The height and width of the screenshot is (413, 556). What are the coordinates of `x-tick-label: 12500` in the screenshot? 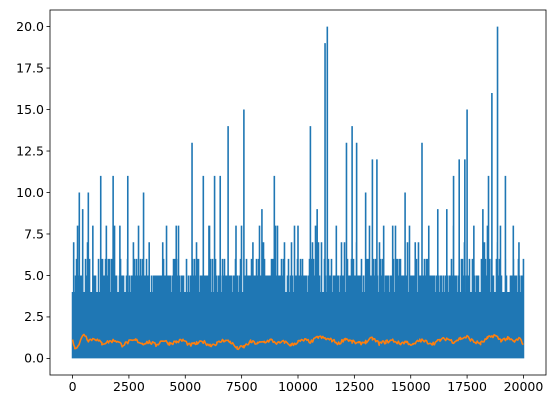 It's located at (354, 386).